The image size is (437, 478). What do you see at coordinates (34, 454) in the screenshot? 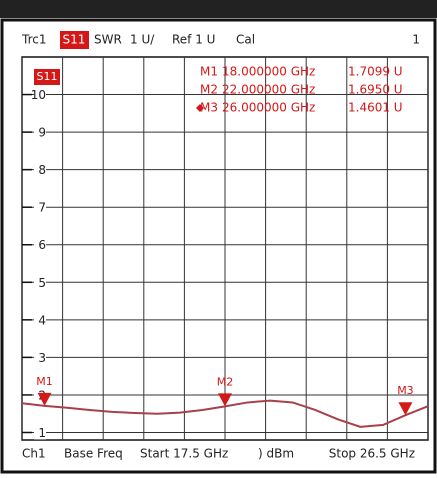
I see `footer-channel: Ch1` at bounding box center [34, 454].